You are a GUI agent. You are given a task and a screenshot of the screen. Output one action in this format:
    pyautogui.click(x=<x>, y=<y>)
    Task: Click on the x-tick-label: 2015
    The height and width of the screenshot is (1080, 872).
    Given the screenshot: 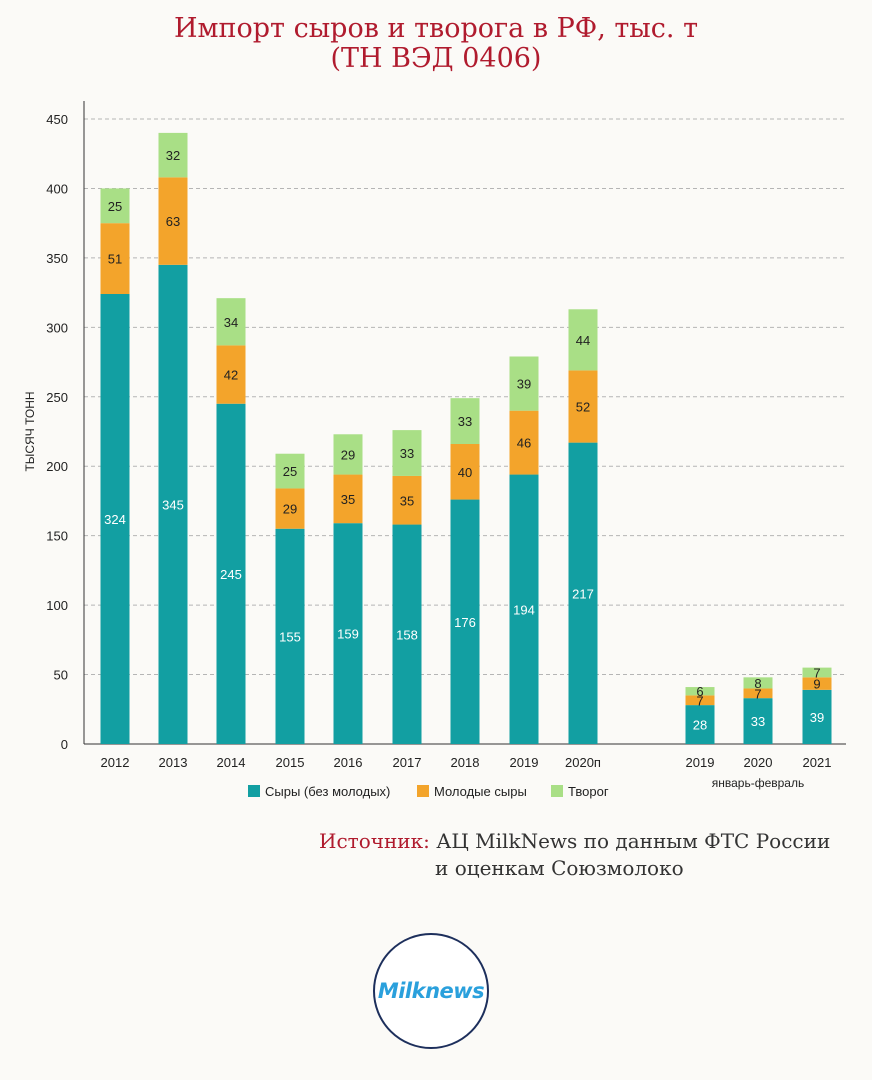 What is the action you would take?
    pyautogui.click(x=290, y=762)
    